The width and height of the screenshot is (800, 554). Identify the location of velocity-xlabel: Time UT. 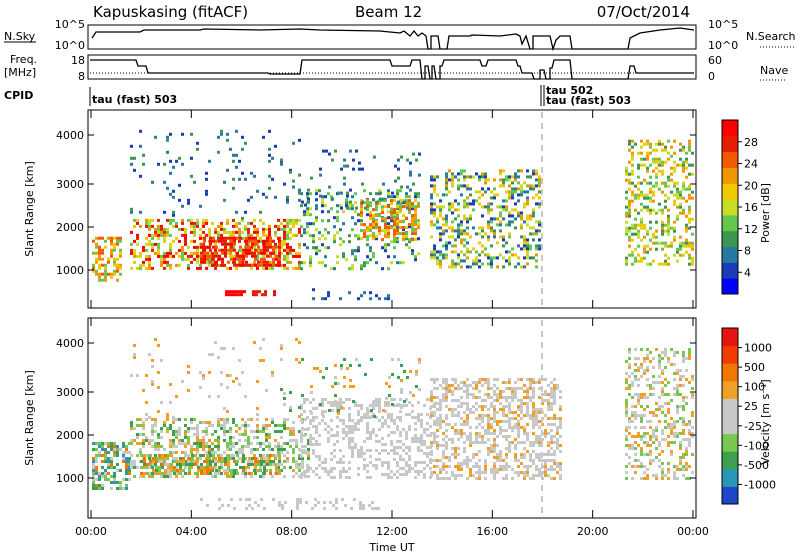
(391, 547).